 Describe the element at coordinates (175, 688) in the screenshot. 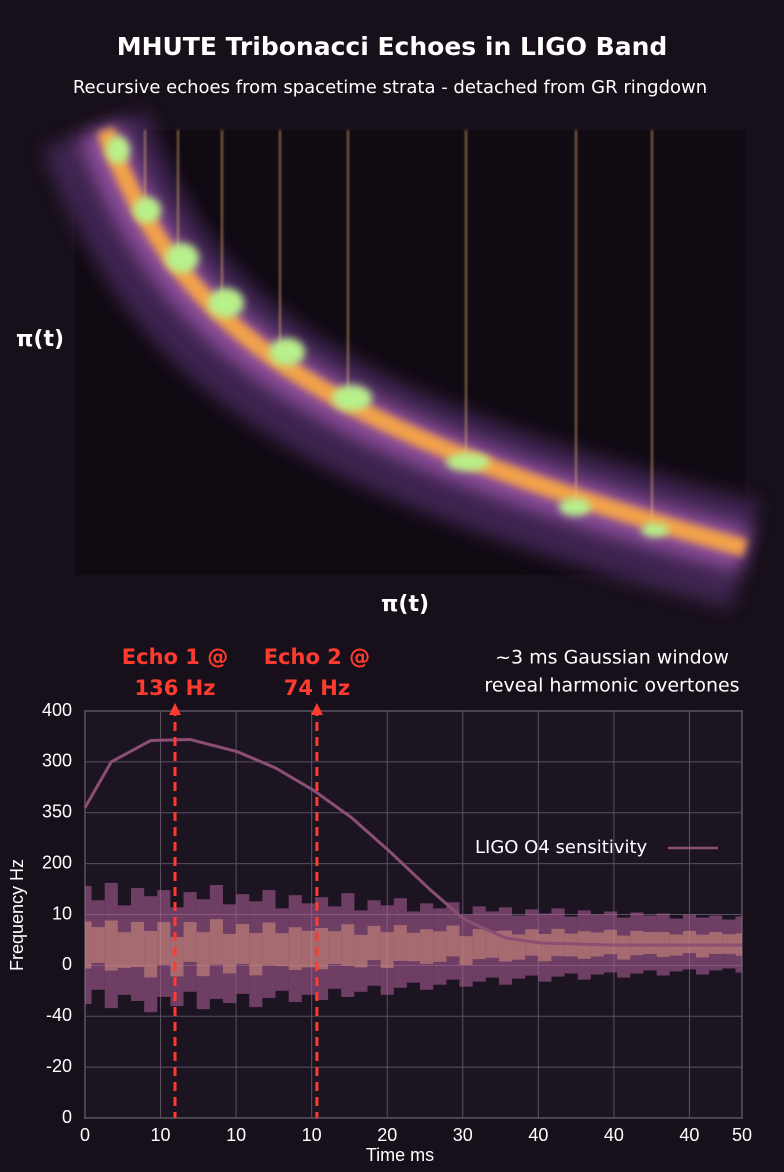

I see `echo-label: 136 Hz` at that location.